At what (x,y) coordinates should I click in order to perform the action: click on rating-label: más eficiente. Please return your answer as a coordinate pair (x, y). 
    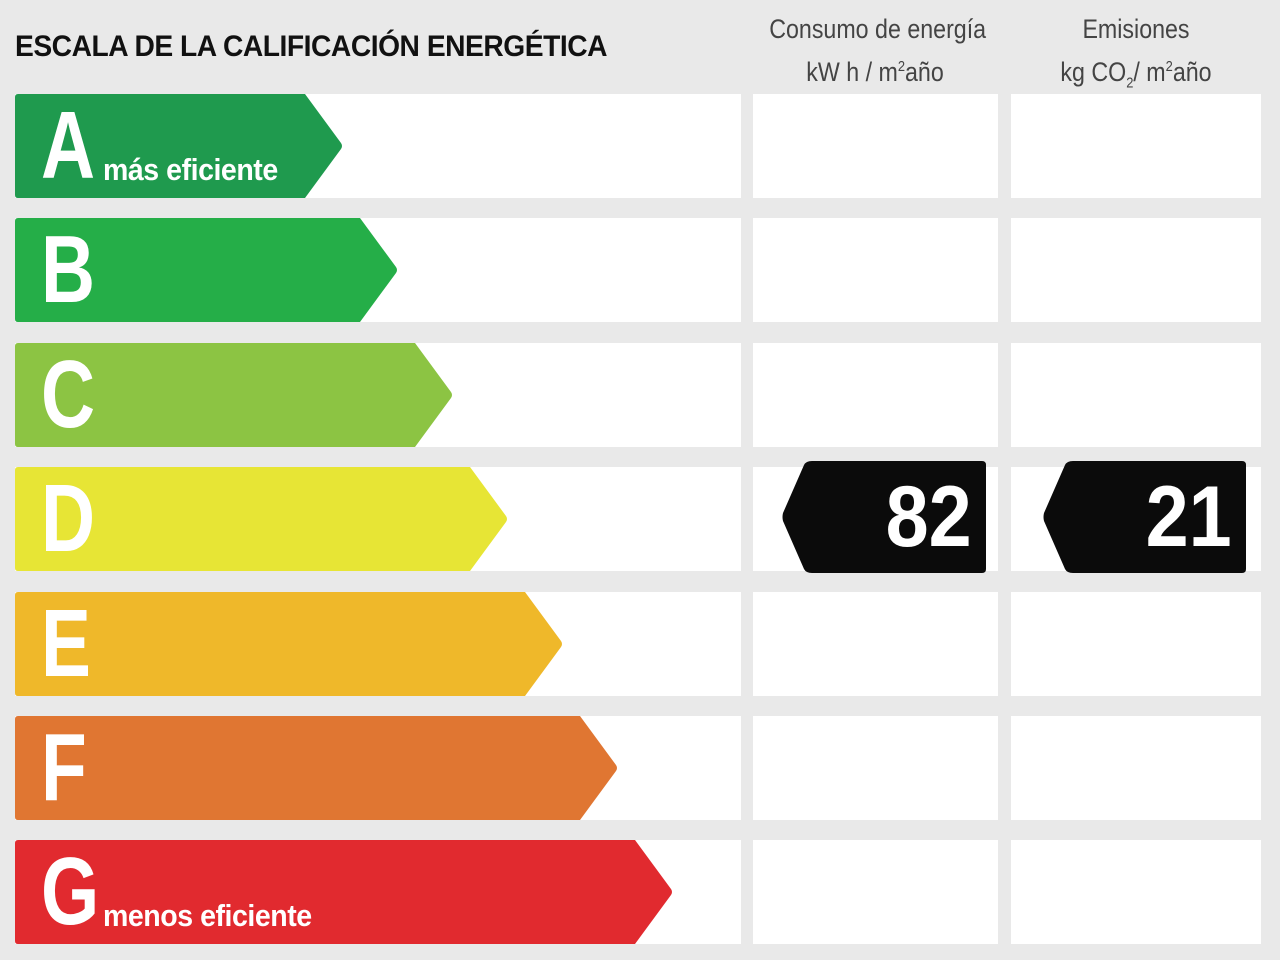
    Looking at the image, I should click on (190, 169).